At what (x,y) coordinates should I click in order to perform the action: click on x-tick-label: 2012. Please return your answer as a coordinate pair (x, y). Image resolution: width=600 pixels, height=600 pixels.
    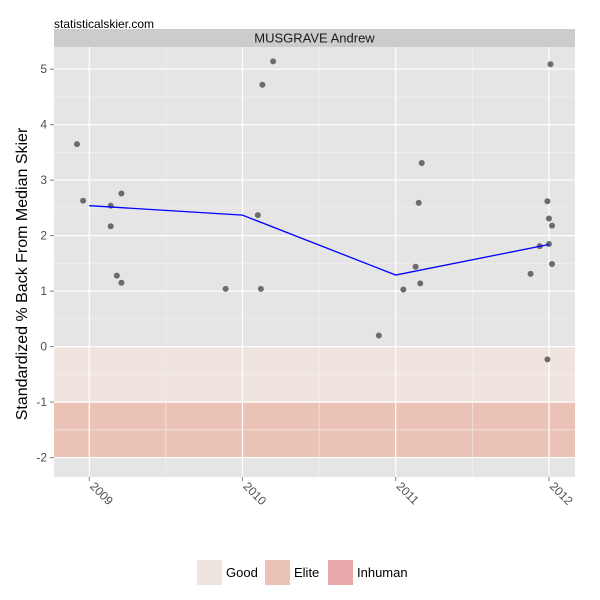
    Looking at the image, I should click on (561, 493).